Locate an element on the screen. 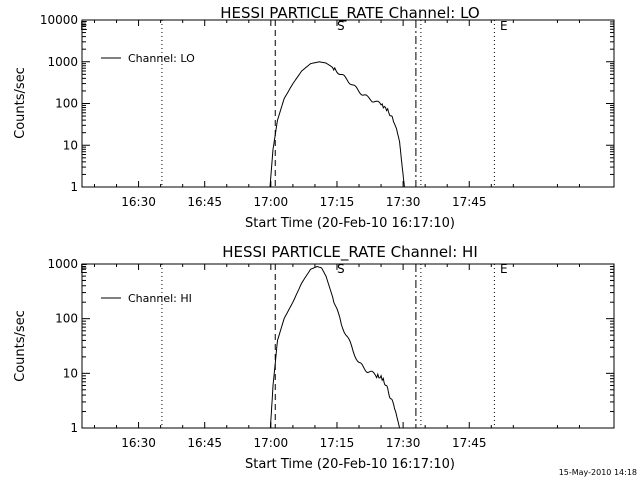  chart-title: HESSI PARTICLE_RATE Channel: LO is located at coordinates (349, 13).